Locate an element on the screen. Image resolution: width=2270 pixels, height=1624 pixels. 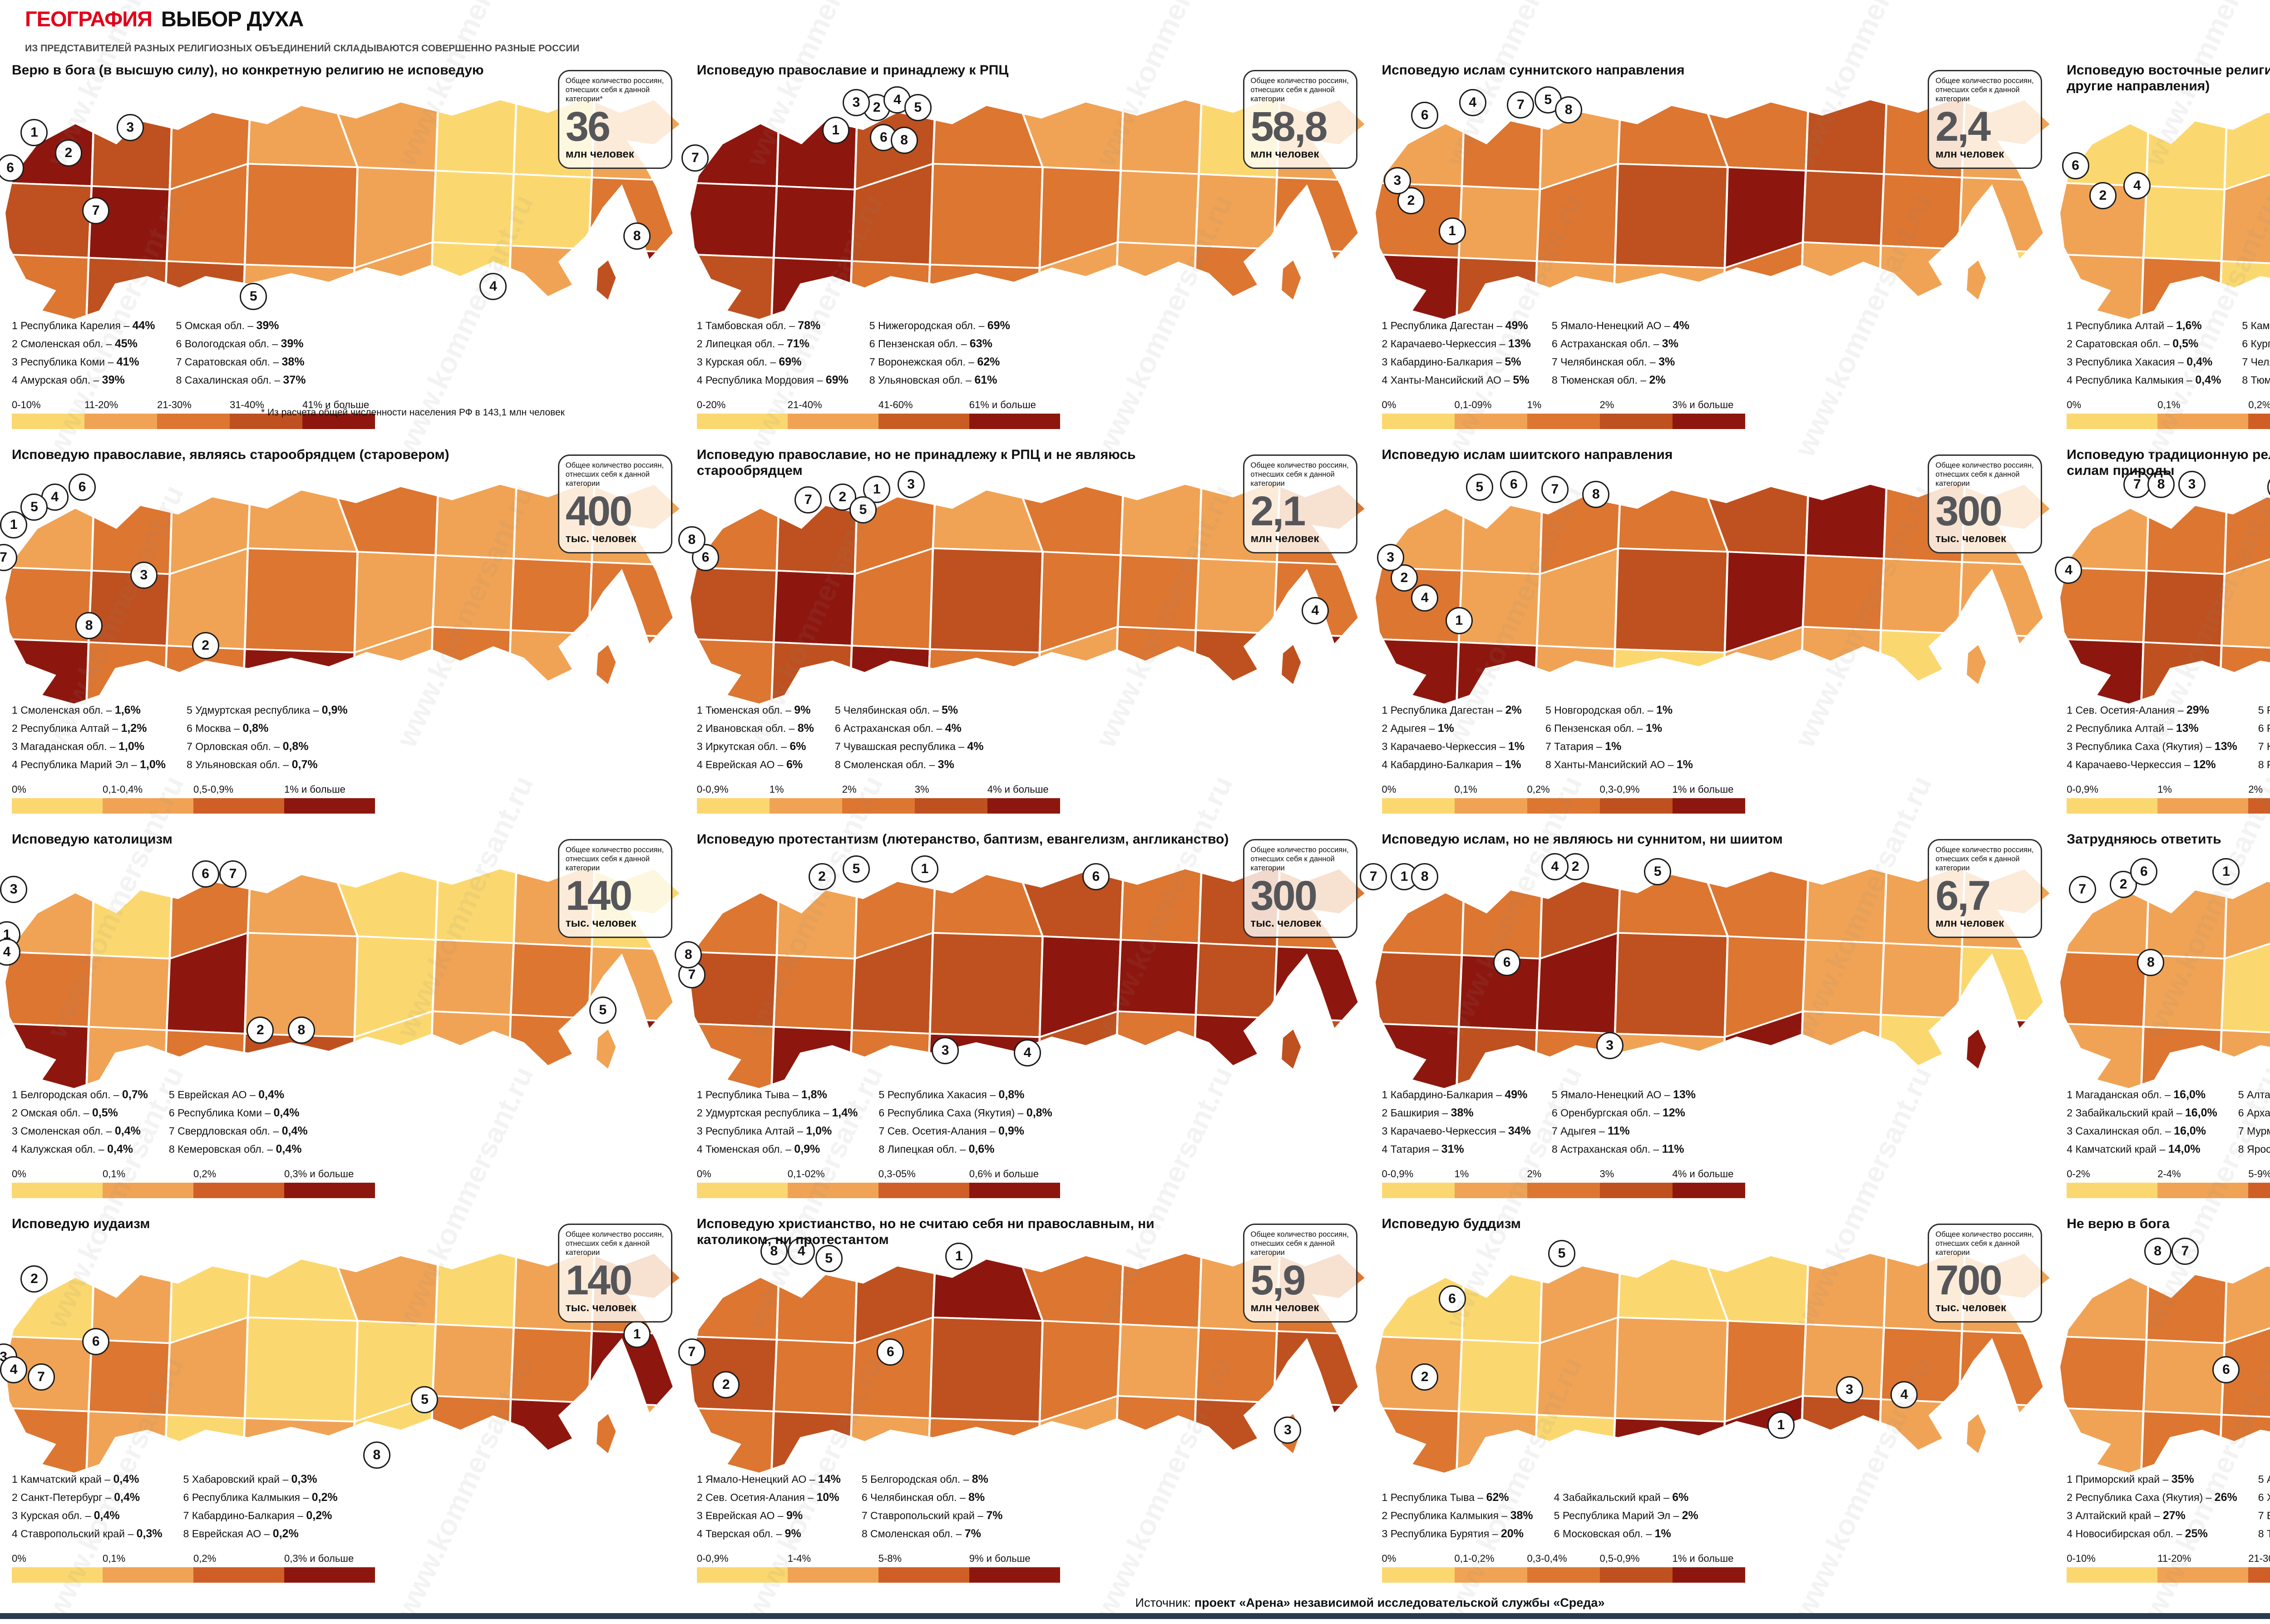
region-list-item: 6 Республика Саха (Якутия) – 0,8% is located at coordinates (965, 1112).